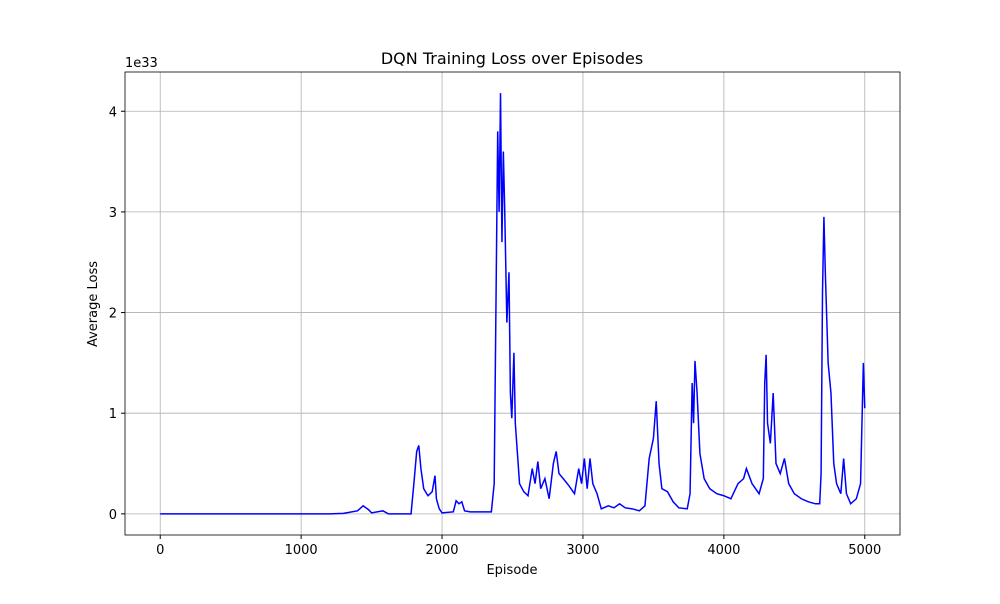  Describe the element at coordinates (141, 63) in the screenshot. I see `y-offset-text: 1e33` at that location.